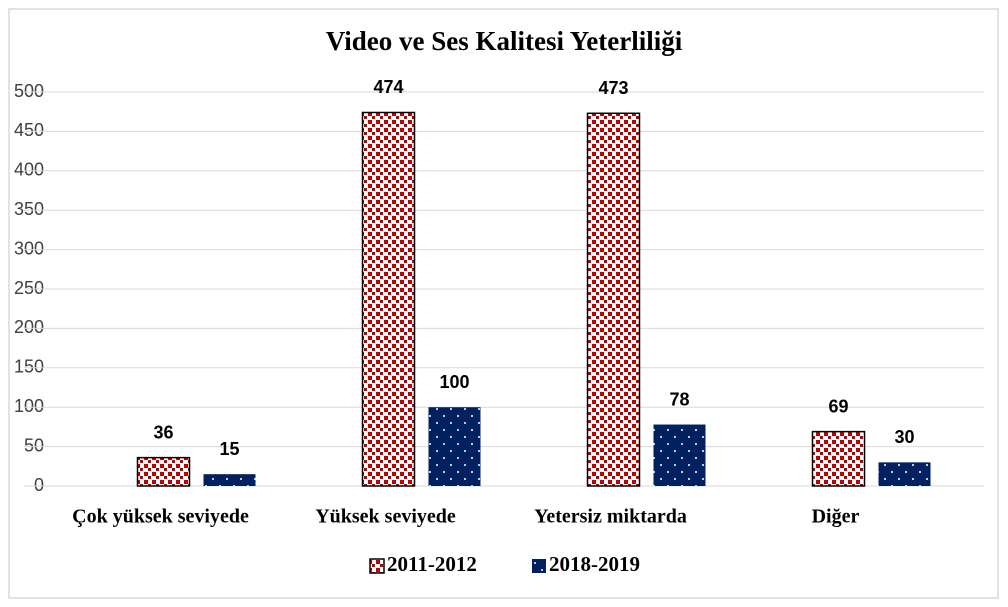  Describe the element at coordinates (610, 517) in the screenshot. I see `x-tick-label: Yetersiz miktarda` at that location.